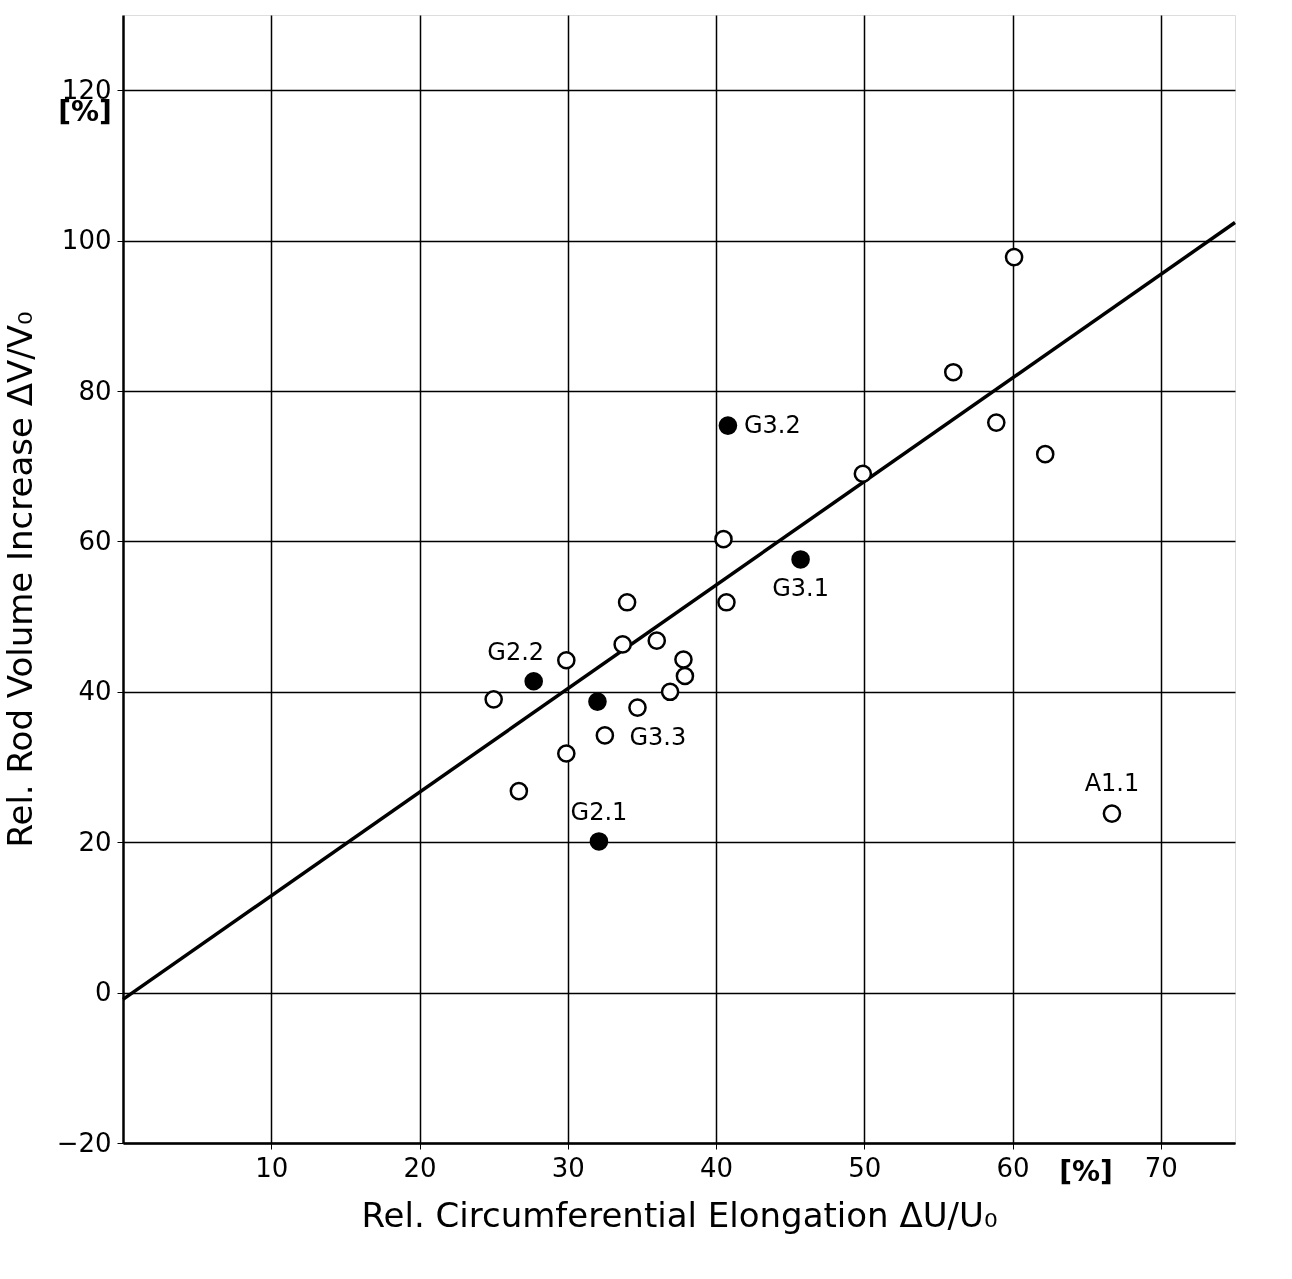 Image resolution: width=1292 pixels, height=1279 pixels. What do you see at coordinates (20, 579) in the screenshot?
I see `y-axis-title: Rel. Rod Volume Increase ΔV/V₀` at bounding box center [20, 579].